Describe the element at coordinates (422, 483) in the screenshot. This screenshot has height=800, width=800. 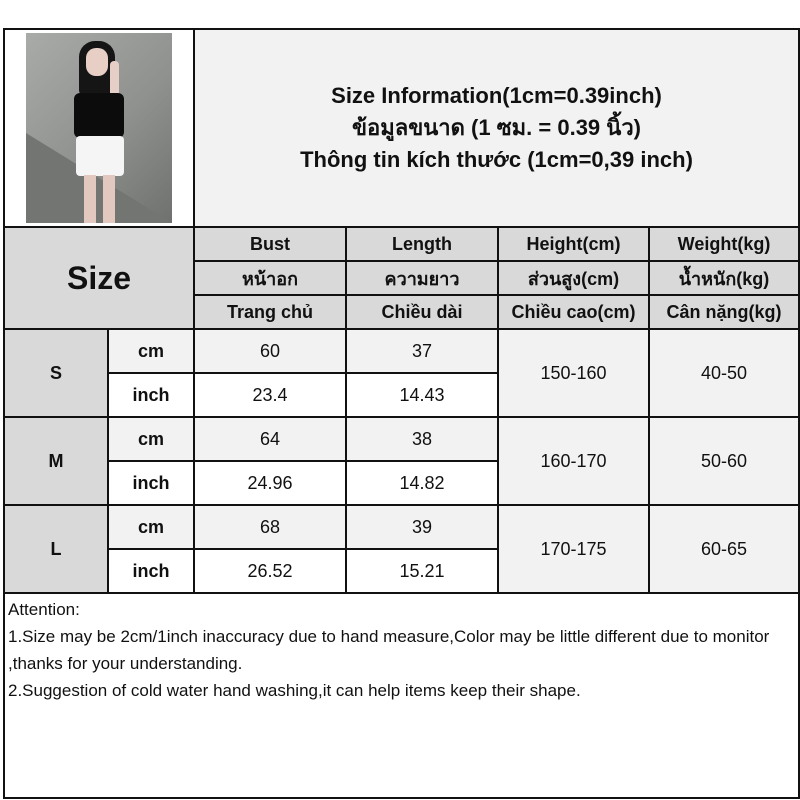
I see `length-inch: 14.82` at that location.